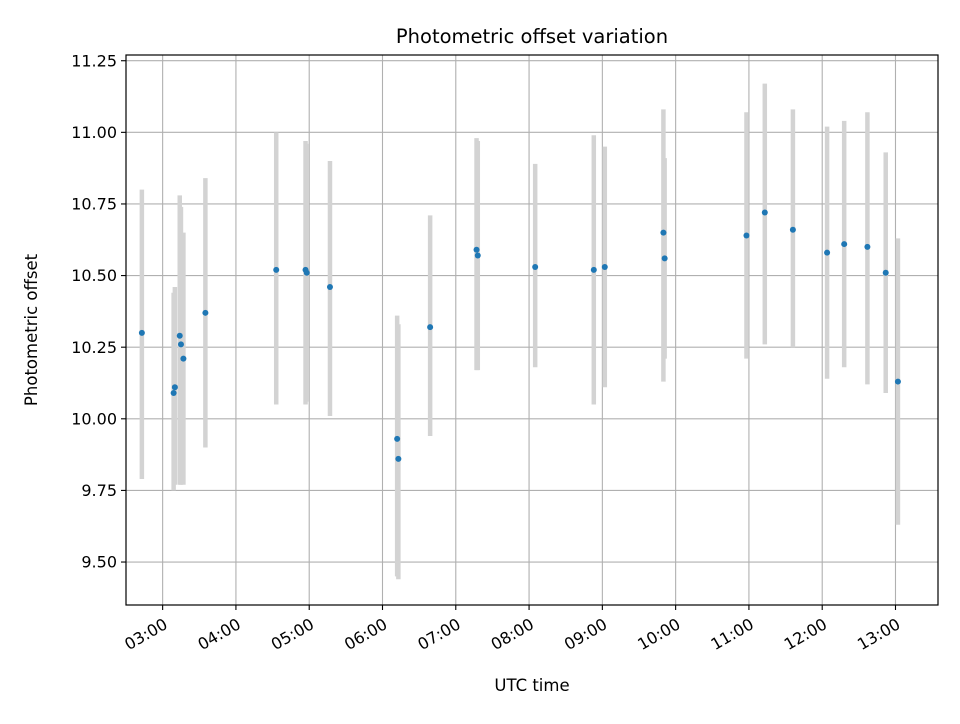 The image size is (960, 724). Describe the element at coordinates (99, 562) in the screenshot. I see `y-tick-label: 9.50` at that location.